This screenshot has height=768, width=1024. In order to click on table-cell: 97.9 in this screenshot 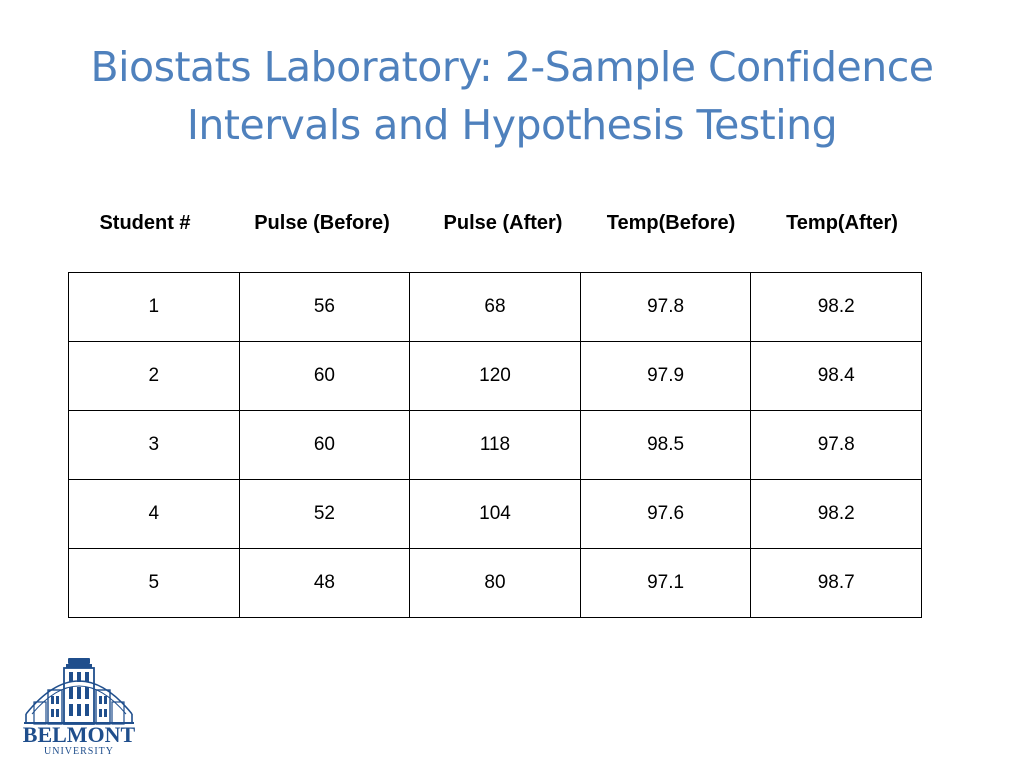, I will do `click(665, 376)`.